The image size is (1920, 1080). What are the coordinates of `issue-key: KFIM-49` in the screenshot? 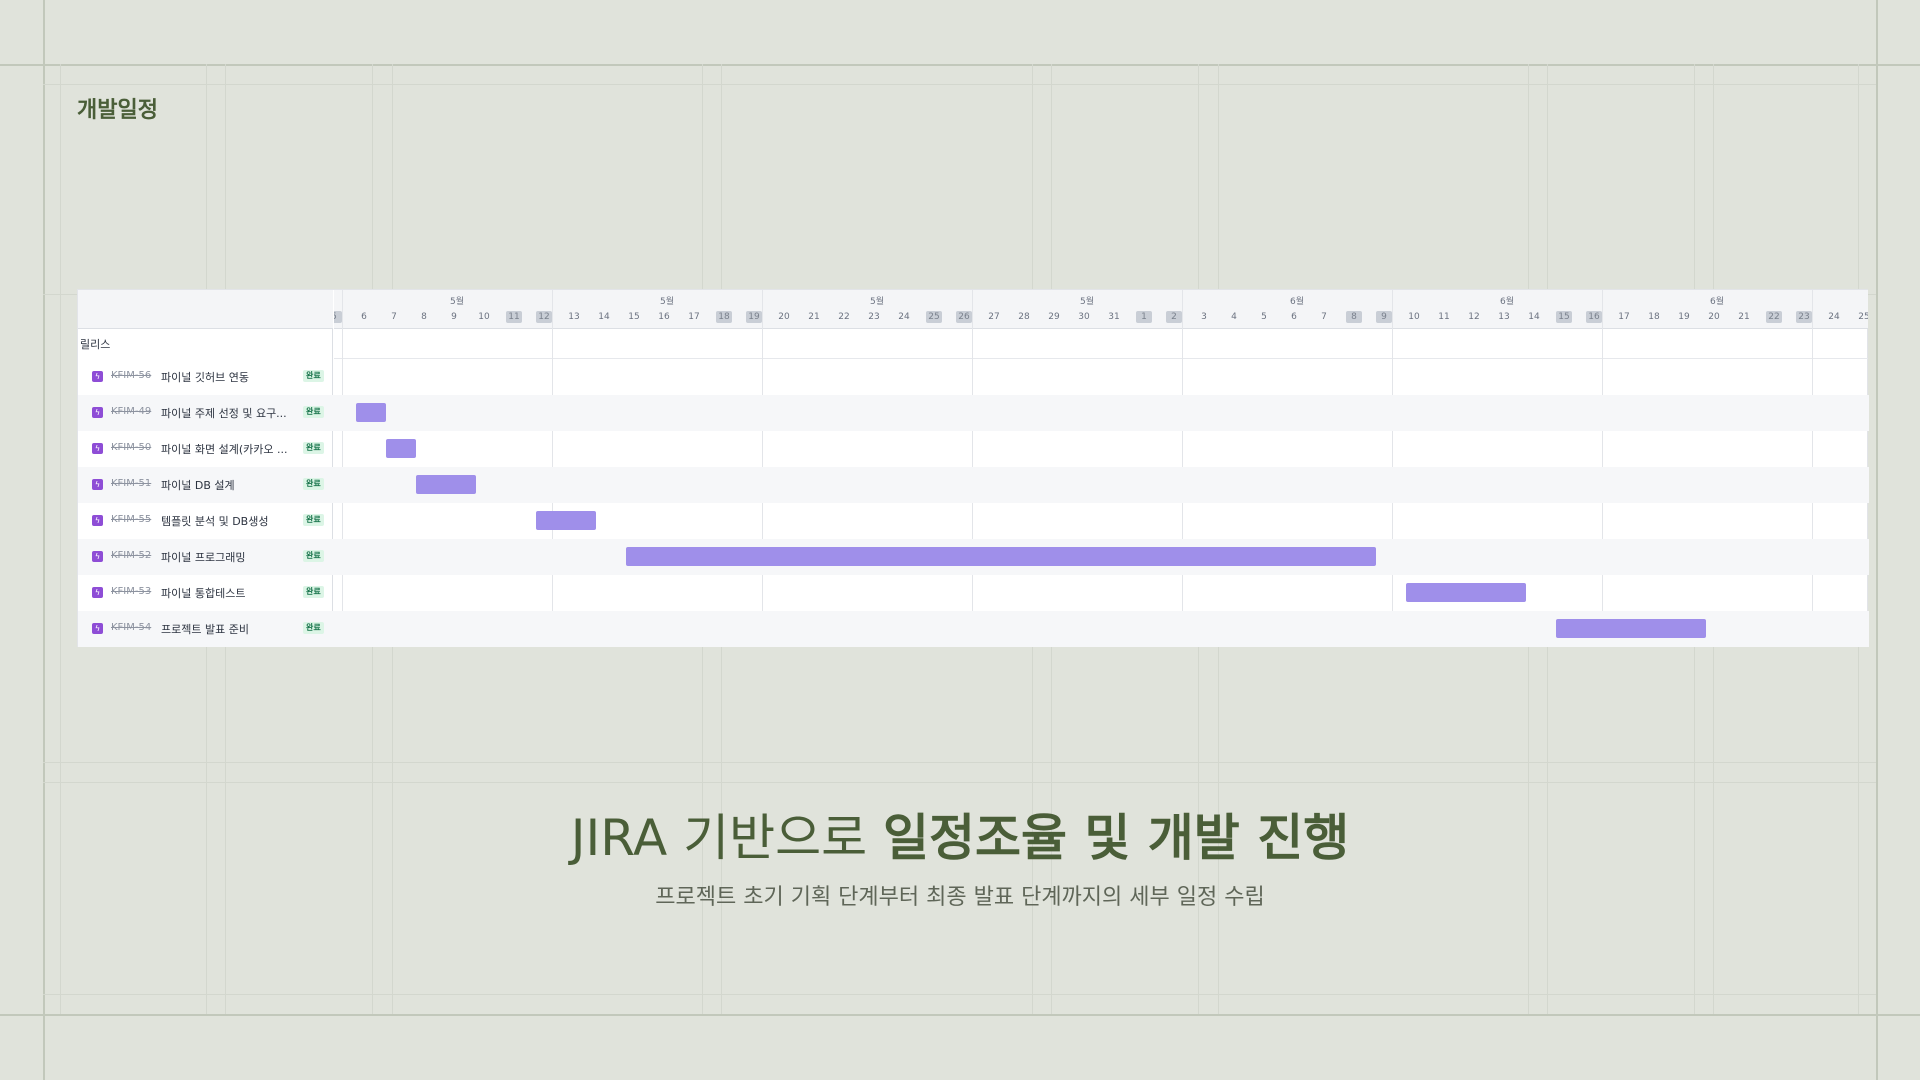 It's located at (131, 411).